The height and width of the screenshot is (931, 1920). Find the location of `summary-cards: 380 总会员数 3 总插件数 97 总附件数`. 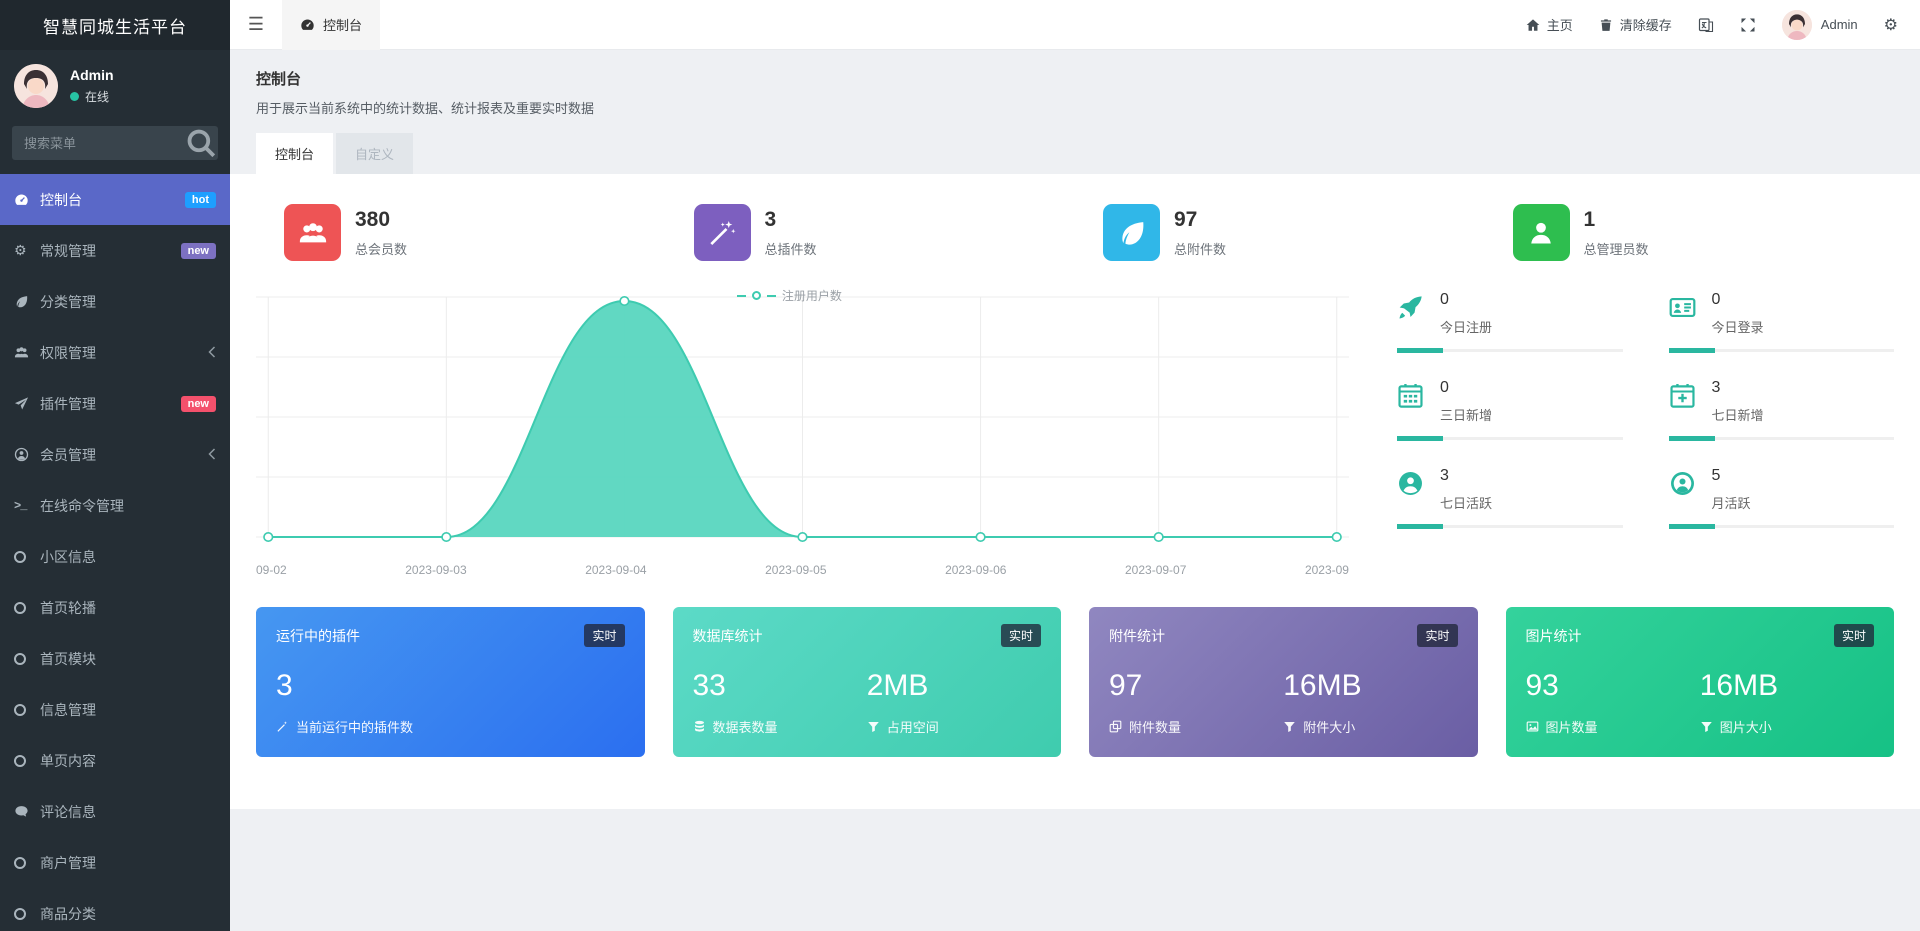

summary-cards: 380 总会员数 3 总插件数 97 总附件数 is located at coordinates (1075, 232).